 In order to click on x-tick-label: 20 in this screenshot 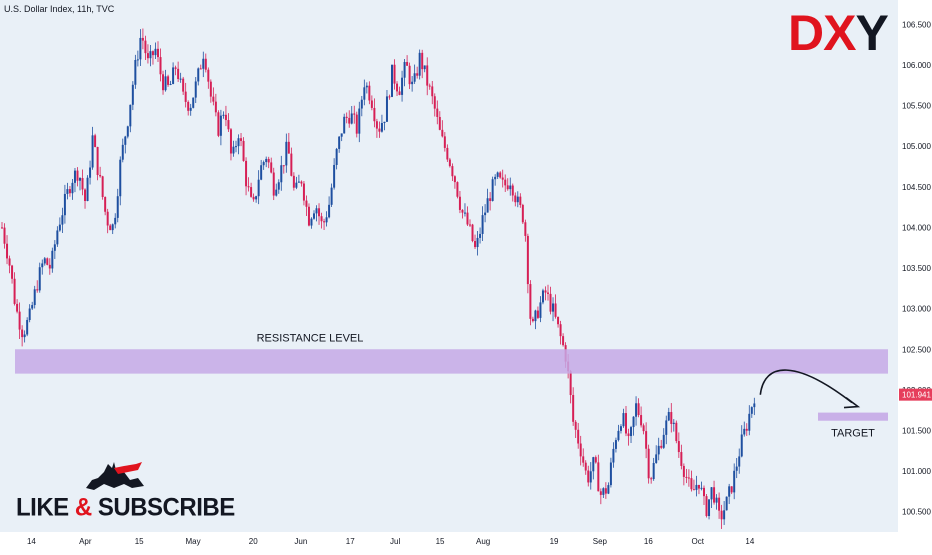, I will do `click(253, 541)`.